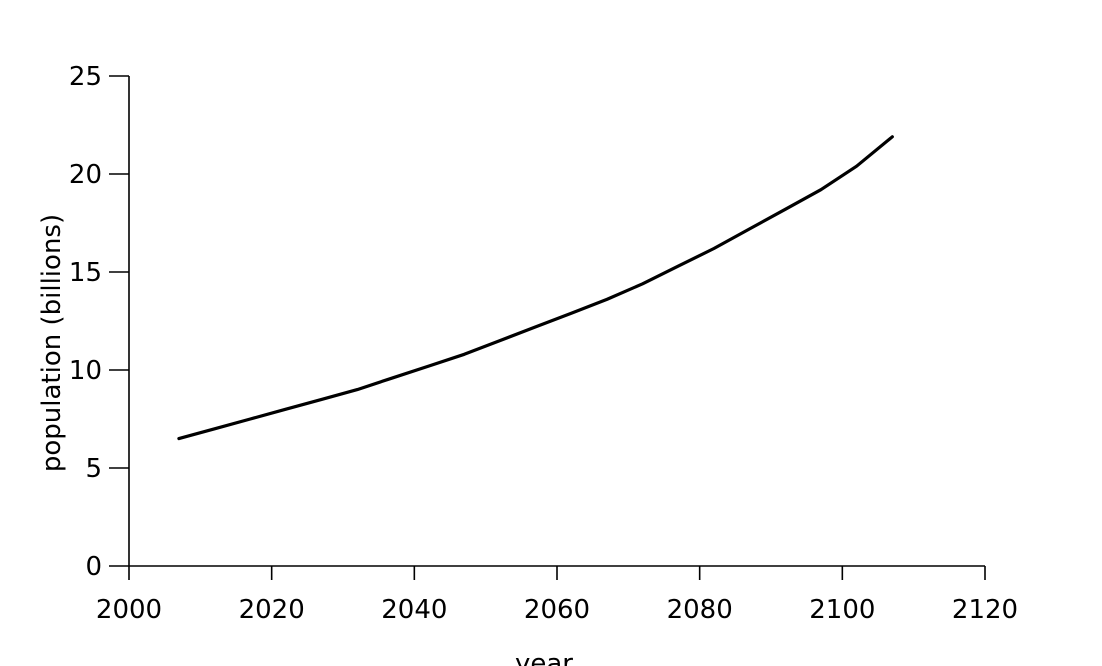 The height and width of the screenshot is (666, 1102). What do you see at coordinates (85, 77) in the screenshot?
I see `y-tick-label: 25` at bounding box center [85, 77].